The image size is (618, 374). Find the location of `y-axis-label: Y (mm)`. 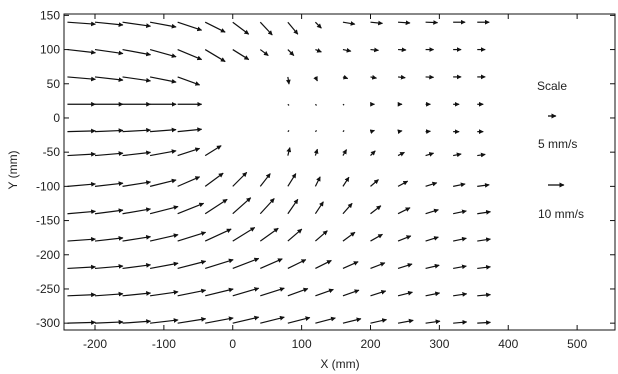

y-axis-label: Y (mm) is located at coordinates (13, 169).